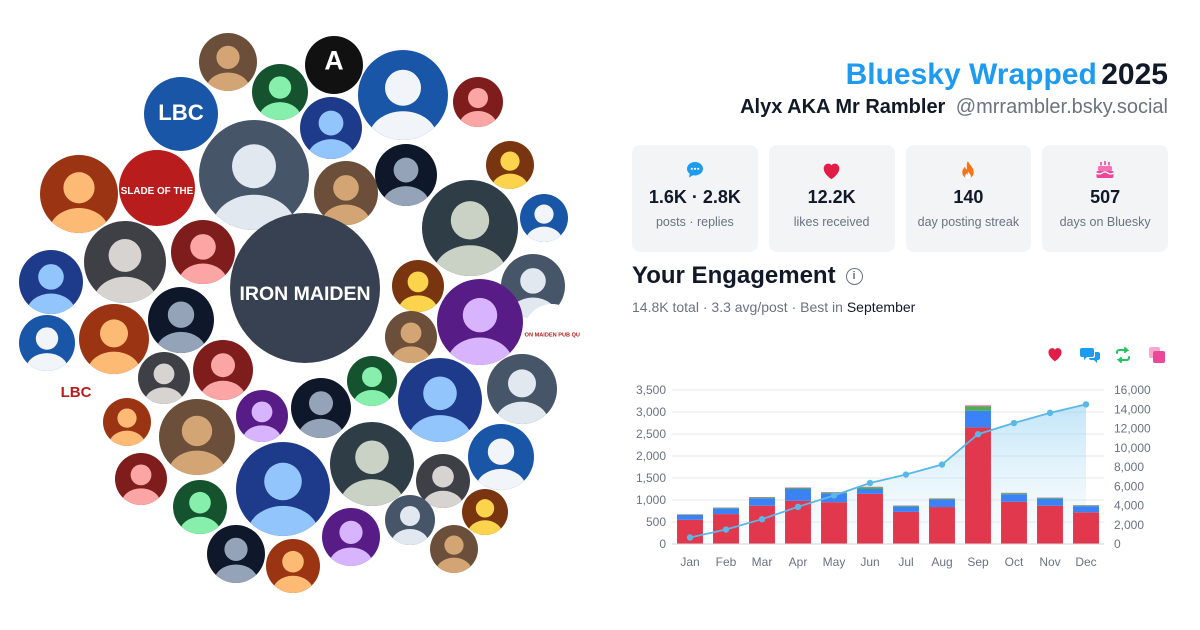 The width and height of the screenshot is (1200, 630). Describe the element at coordinates (1158, 356) in the screenshot. I see `quotes-icon` at that location.